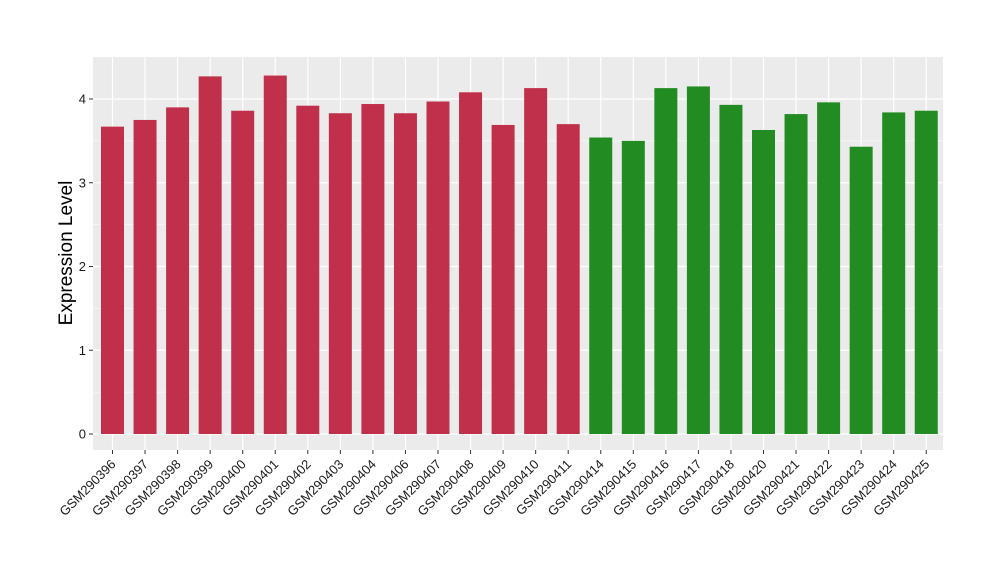  Describe the element at coordinates (438, 267) in the screenshot. I see `bar-GSM290407` at that location.